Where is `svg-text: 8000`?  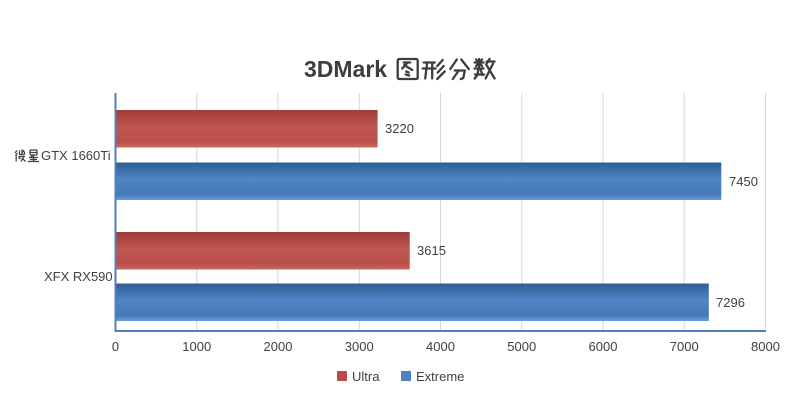
svg-text: 8000 is located at coordinates (765, 346).